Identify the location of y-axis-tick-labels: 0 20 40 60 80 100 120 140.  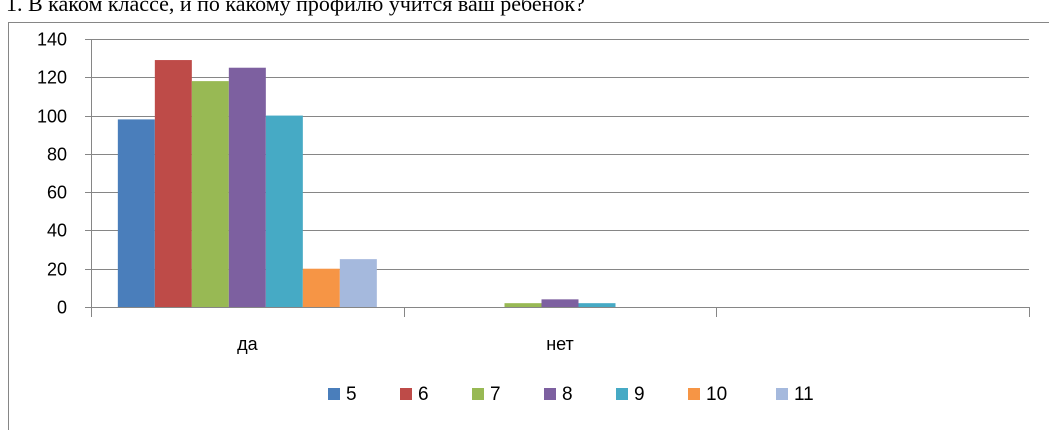
(52, 174).